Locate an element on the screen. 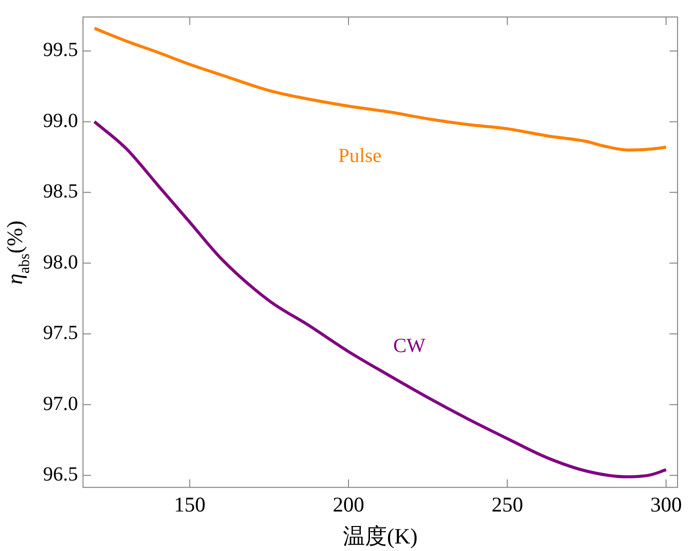  series-label: CW is located at coordinates (409, 346).